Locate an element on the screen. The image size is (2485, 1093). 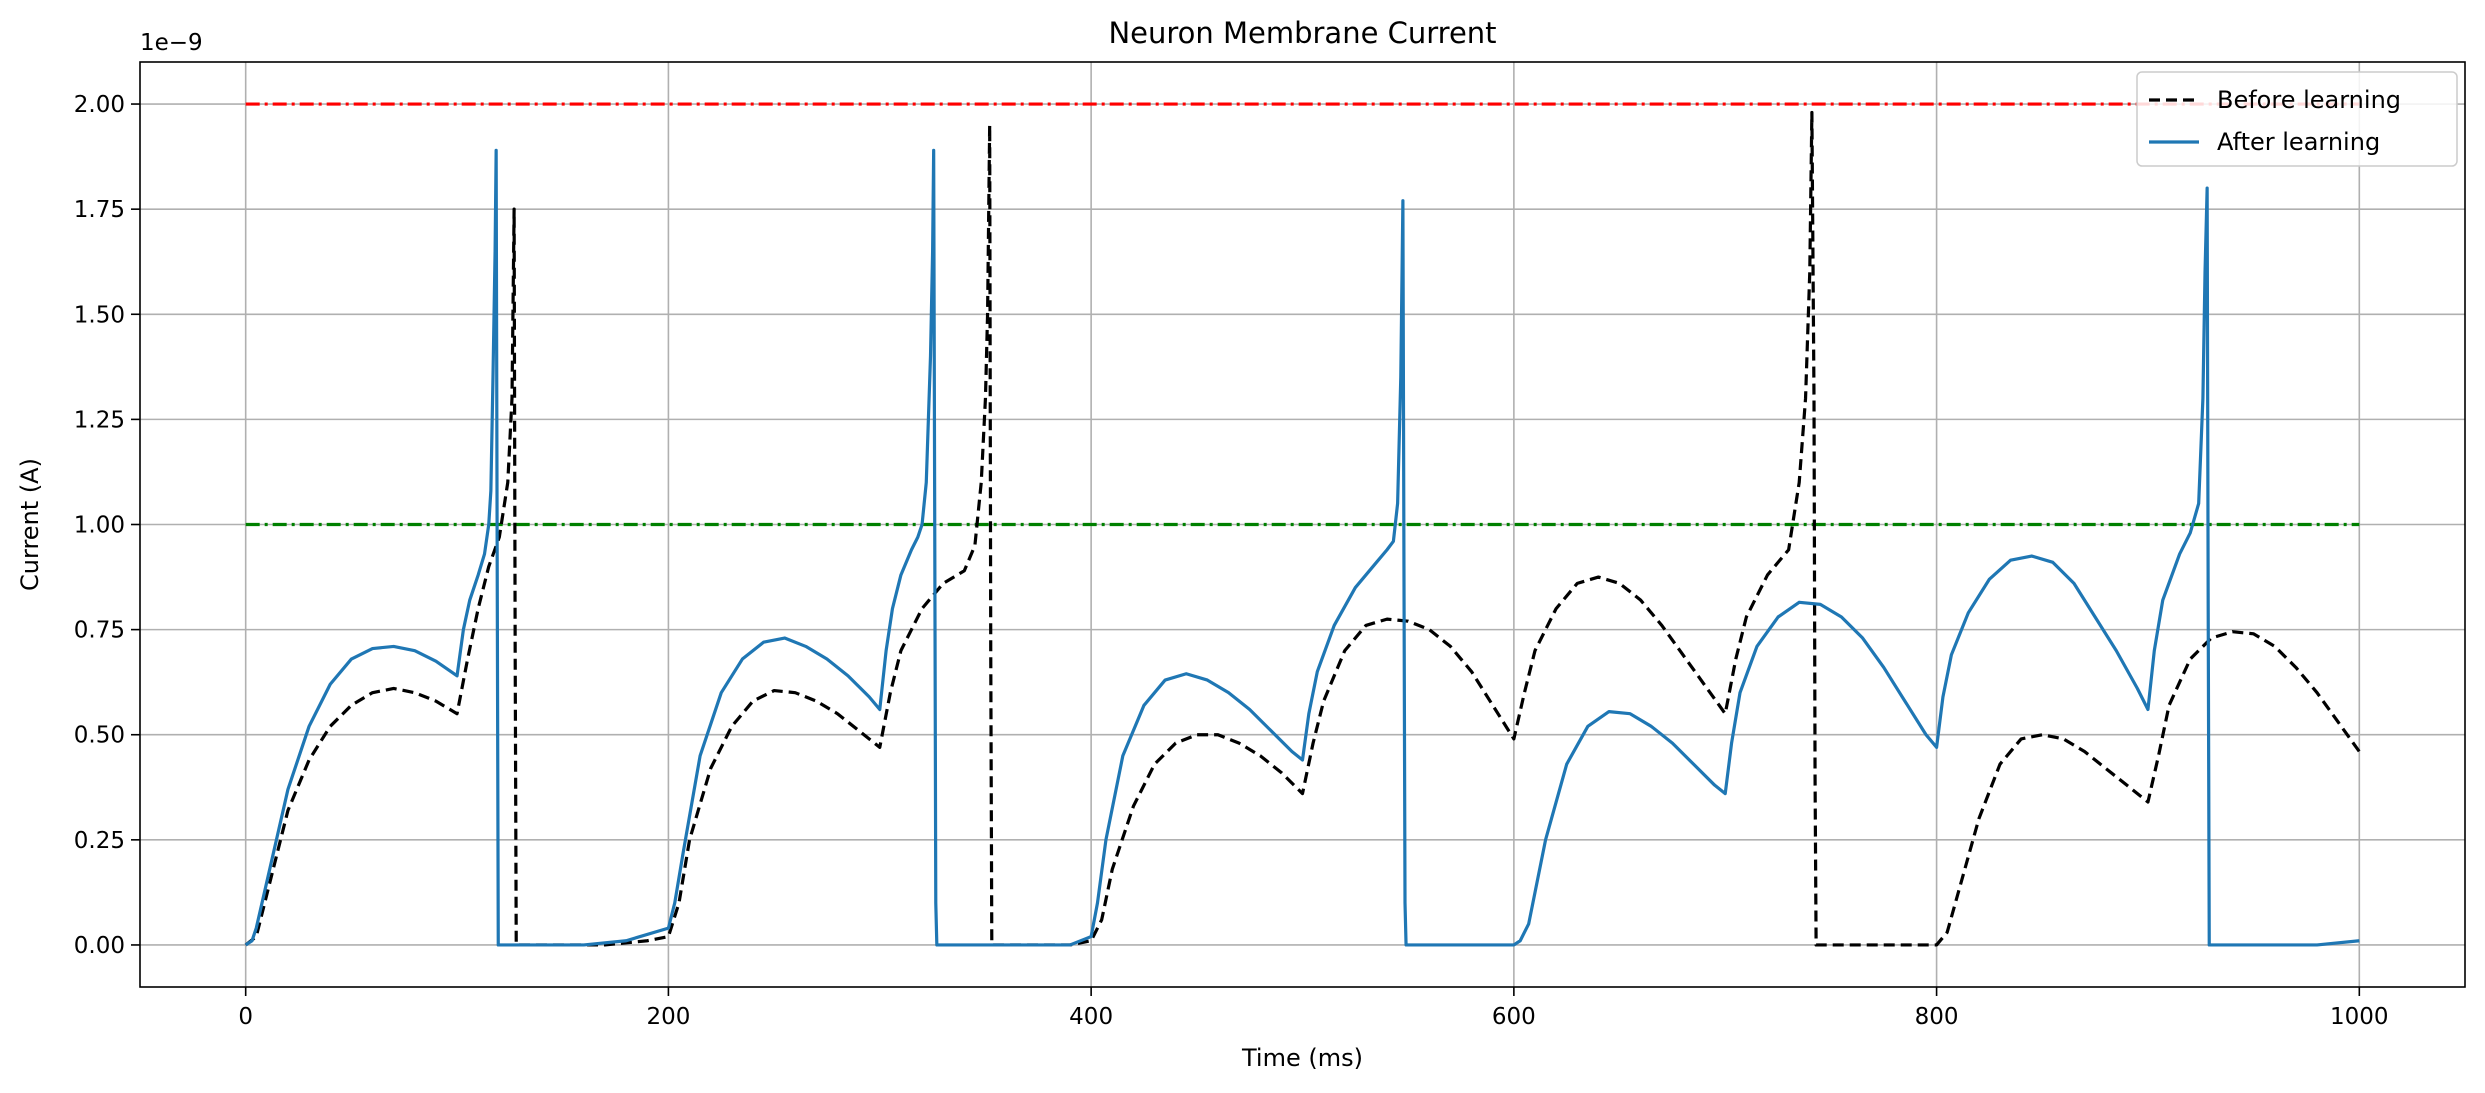
y-tick-label: 0.25 is located at coordinates (99, 841).